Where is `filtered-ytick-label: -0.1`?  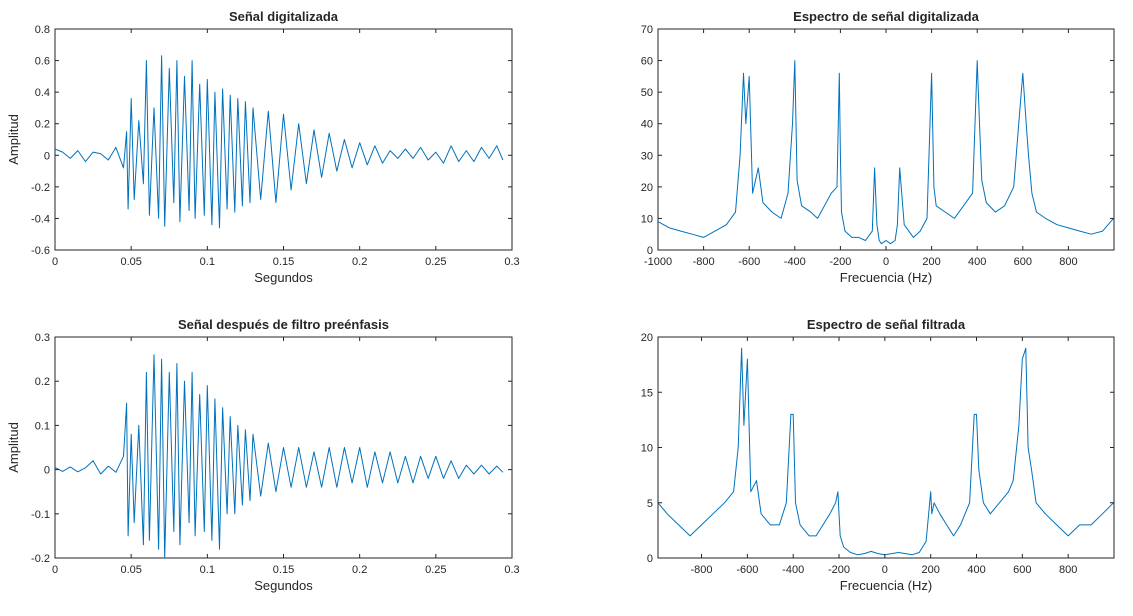 filtered-ytick-label: -0.1 is located at coordinates (40, 515).